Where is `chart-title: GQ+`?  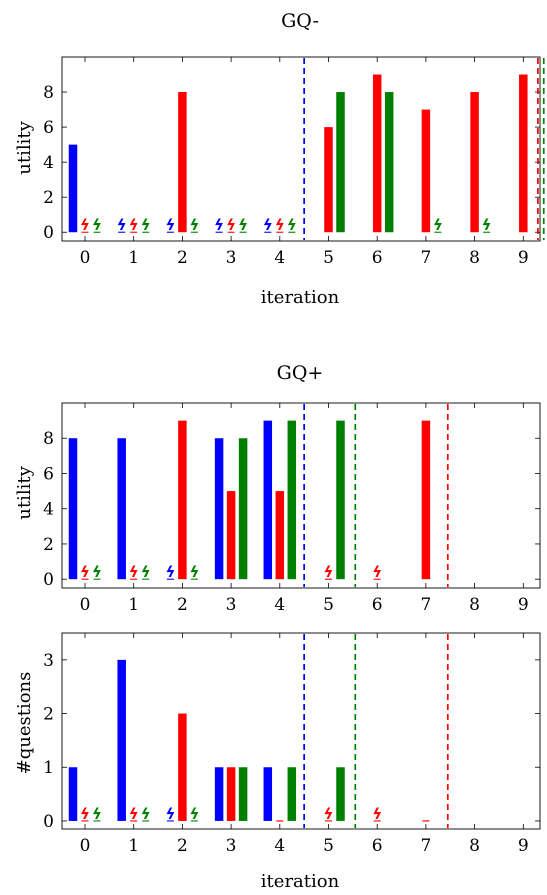 chart-title: GQ+ is located at coordinates (300, 373).